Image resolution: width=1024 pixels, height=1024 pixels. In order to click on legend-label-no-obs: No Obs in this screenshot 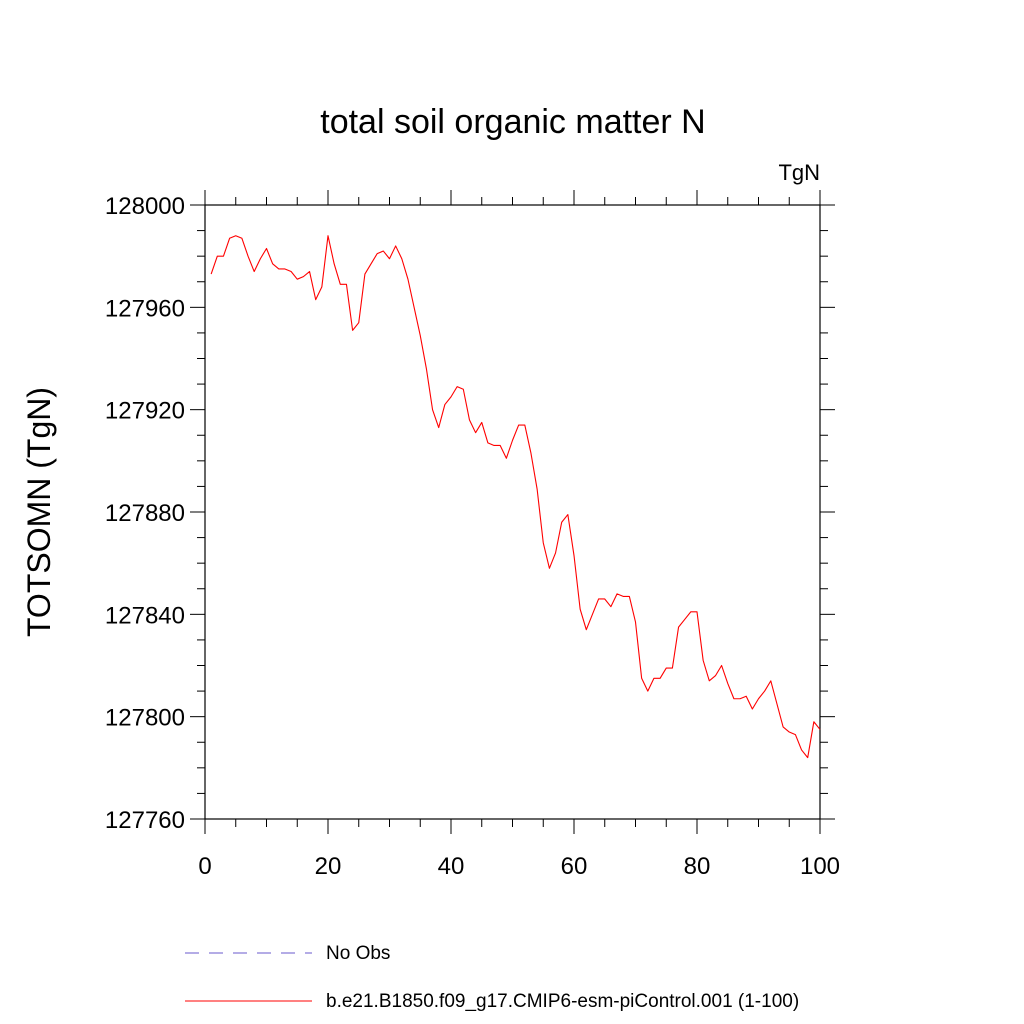, I will do `click(358, 953)`.